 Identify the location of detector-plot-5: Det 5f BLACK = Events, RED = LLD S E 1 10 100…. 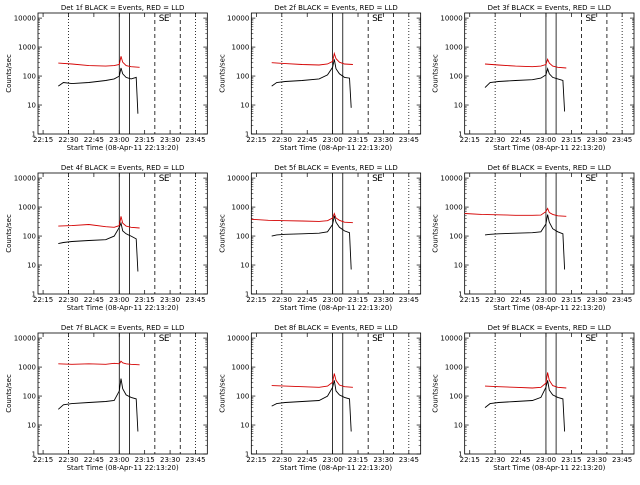
(320, 238).